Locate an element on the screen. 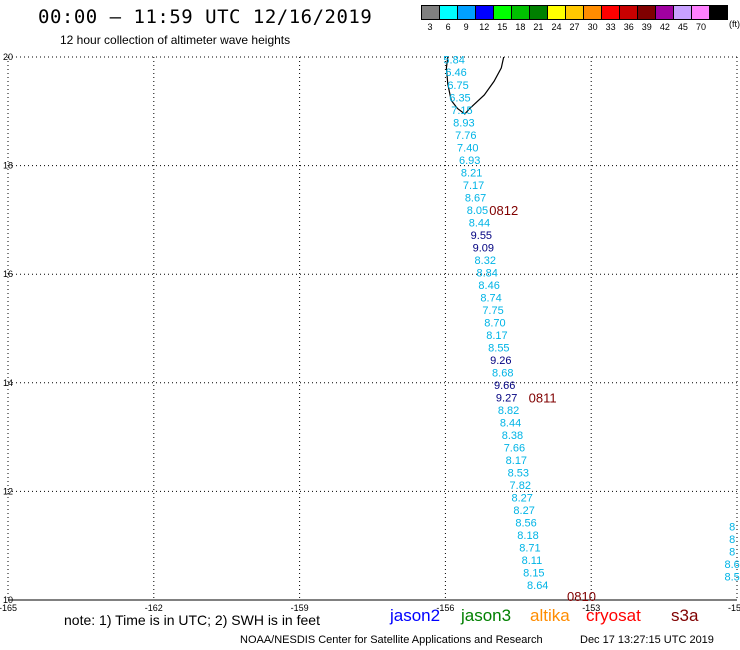 The image size is (740, 650). pass-time-label: 0811 is located at coordinates (543, 397).